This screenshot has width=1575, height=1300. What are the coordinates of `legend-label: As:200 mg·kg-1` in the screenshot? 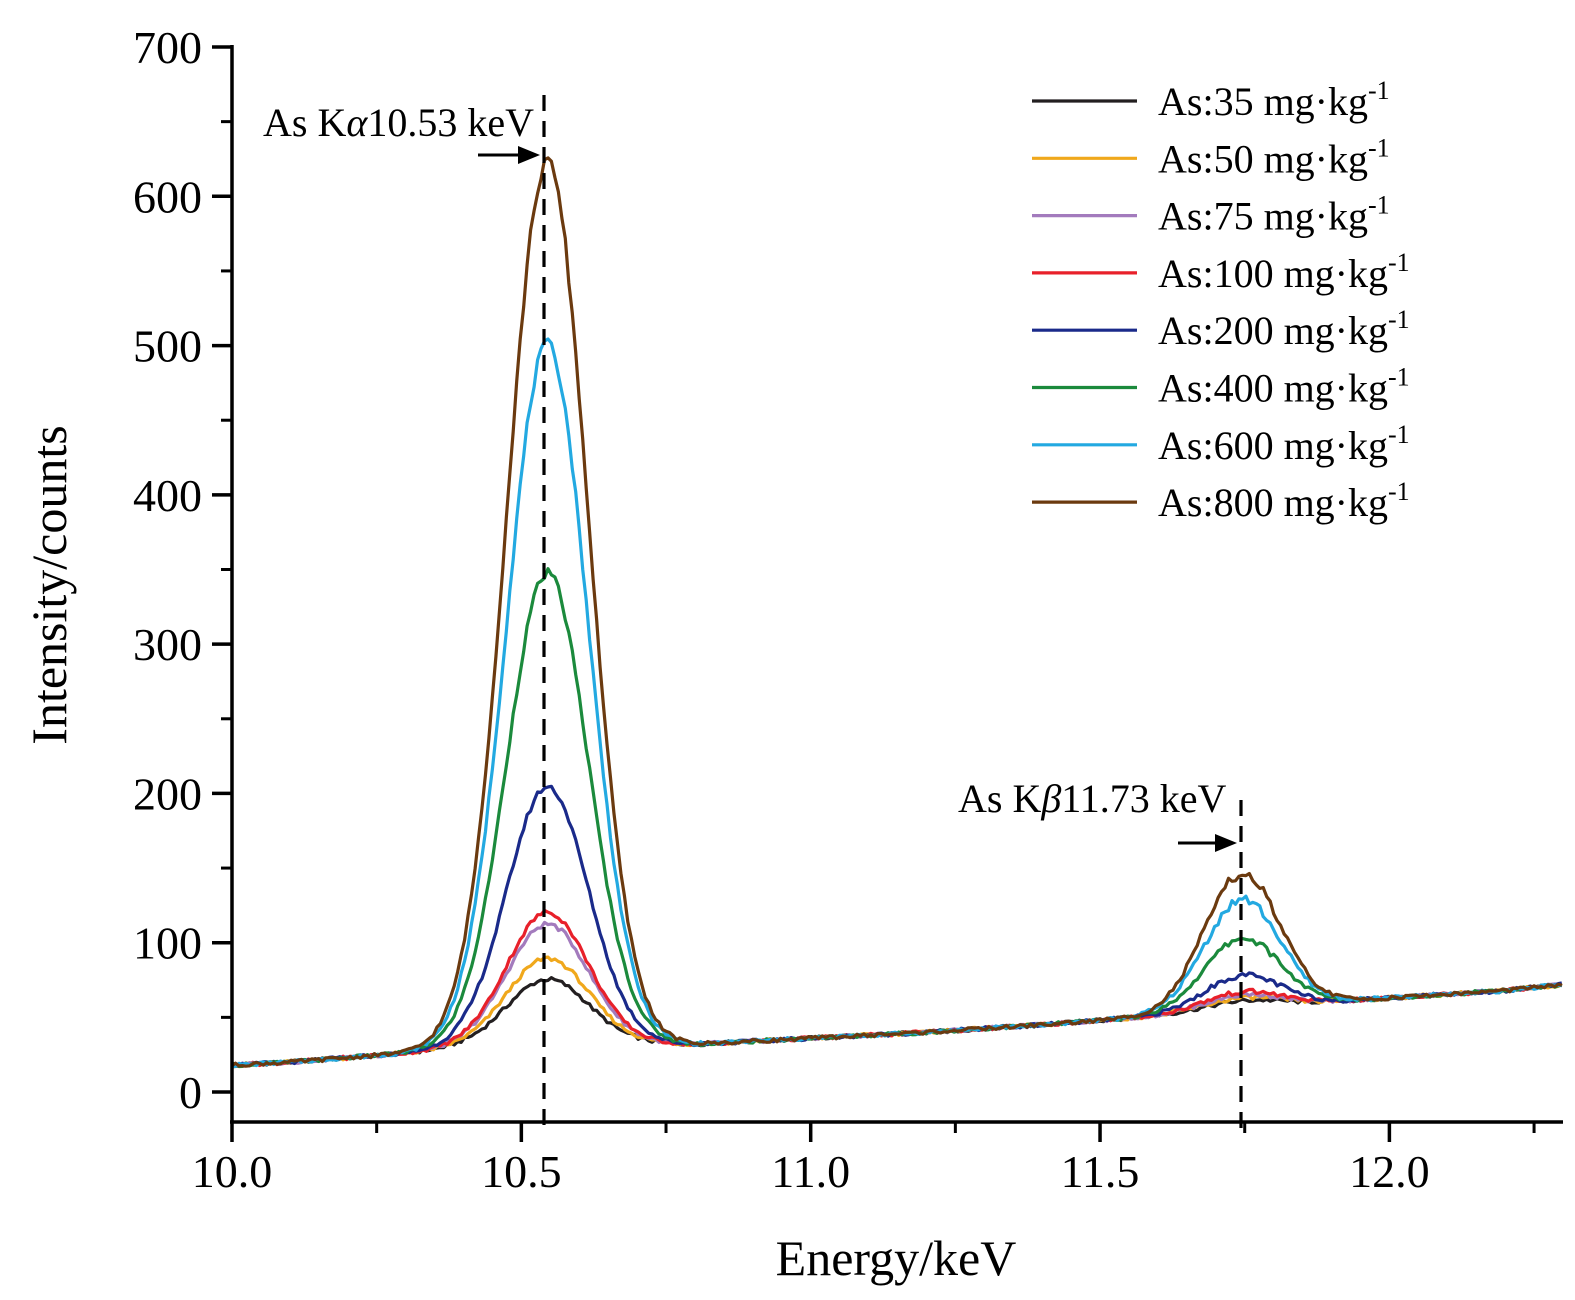 It's located at (1284, 329).